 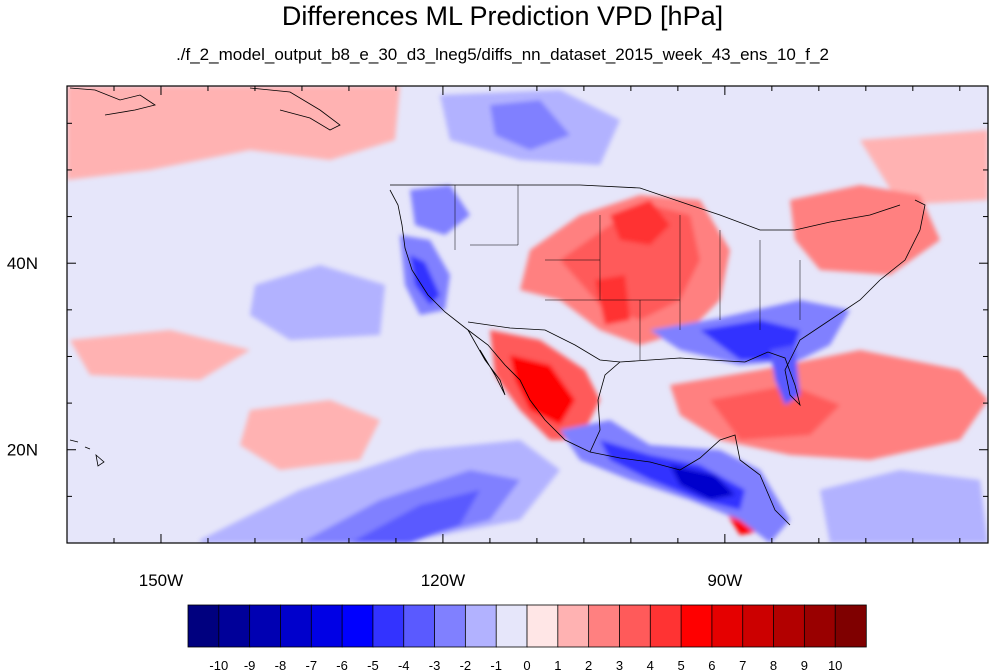 I want to click on florida-blue, so click(x=785, y=375).